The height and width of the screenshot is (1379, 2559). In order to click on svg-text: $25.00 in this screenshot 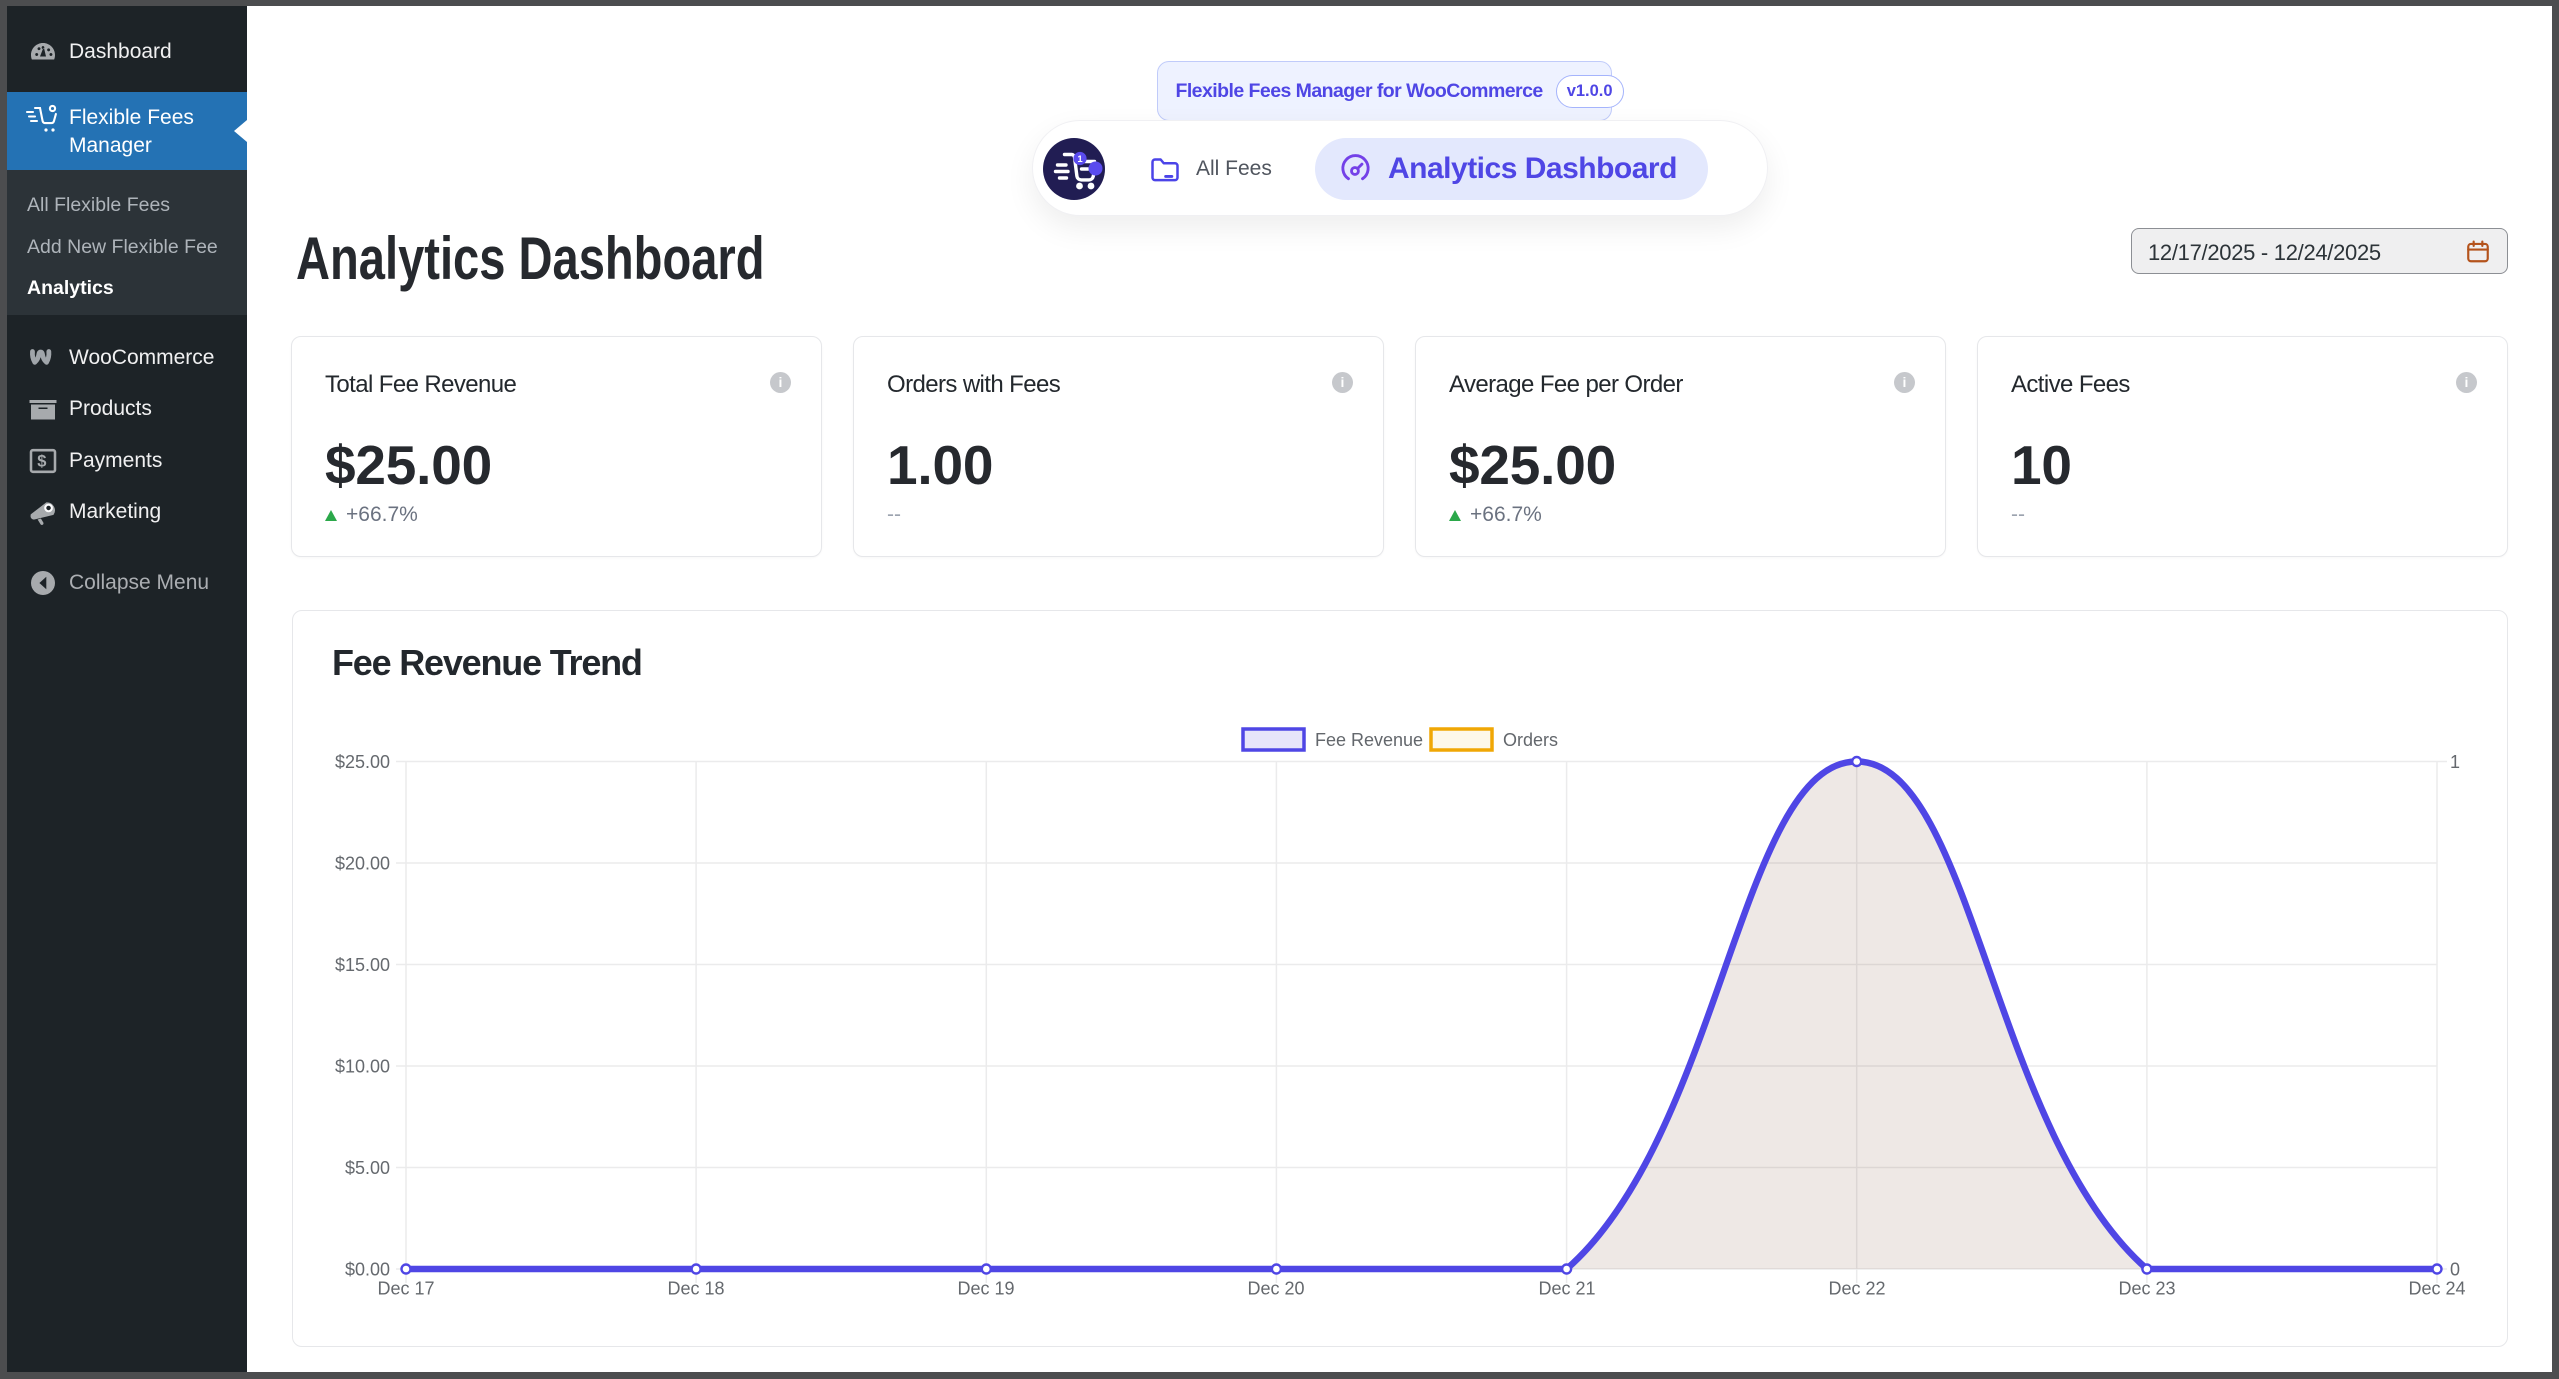, I will do `click(362, 762)`.